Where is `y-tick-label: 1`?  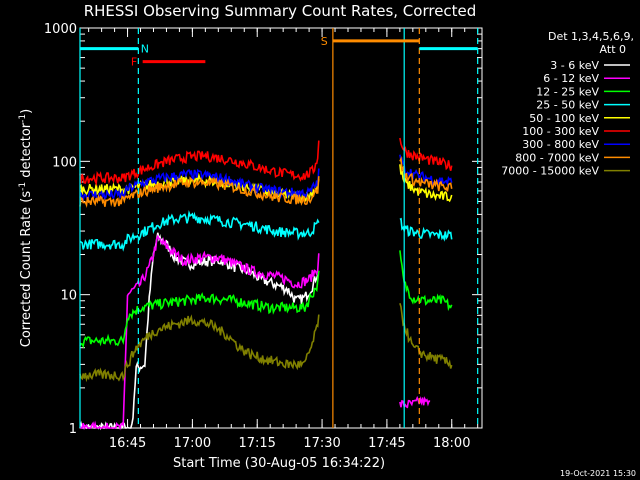 y-tick-label: 1 is located at coordinates (73, 429).